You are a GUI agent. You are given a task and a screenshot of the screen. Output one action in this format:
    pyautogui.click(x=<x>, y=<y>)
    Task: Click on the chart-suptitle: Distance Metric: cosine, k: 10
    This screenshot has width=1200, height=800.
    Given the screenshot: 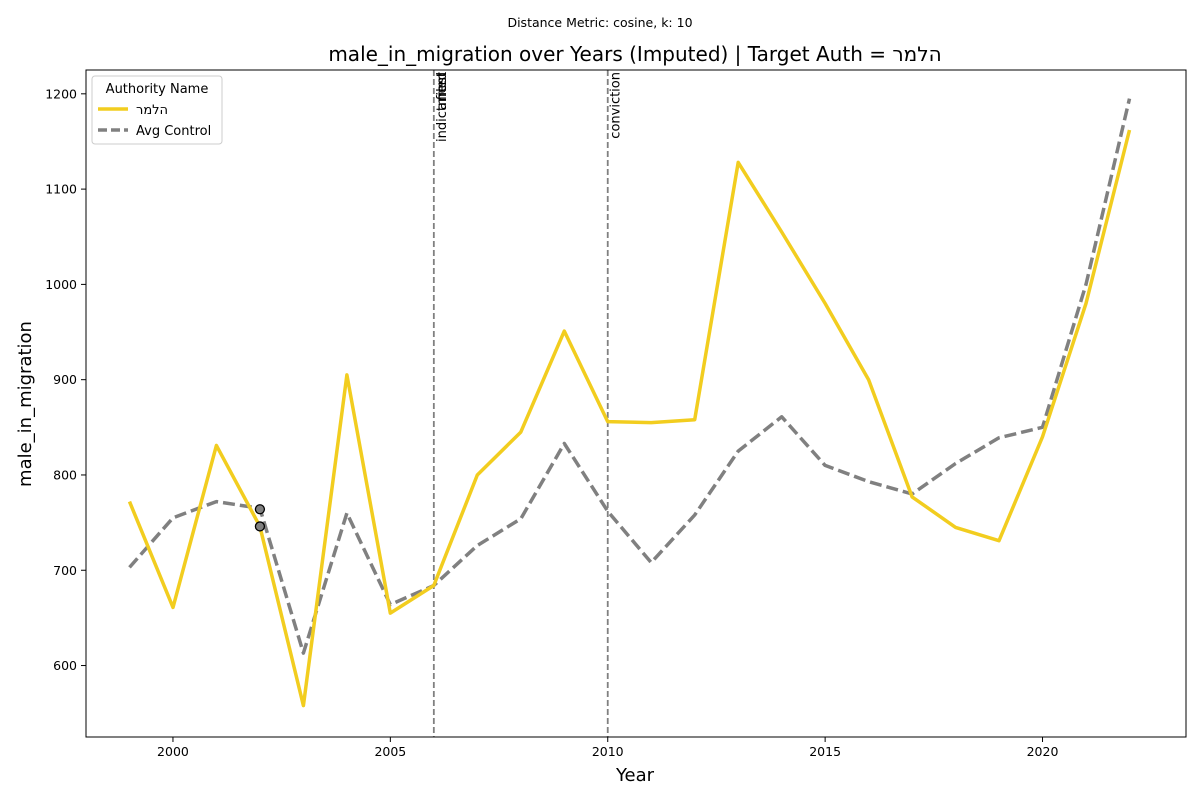 What is the action you would take?
    pyautogui.click(x=599, y=22)
    